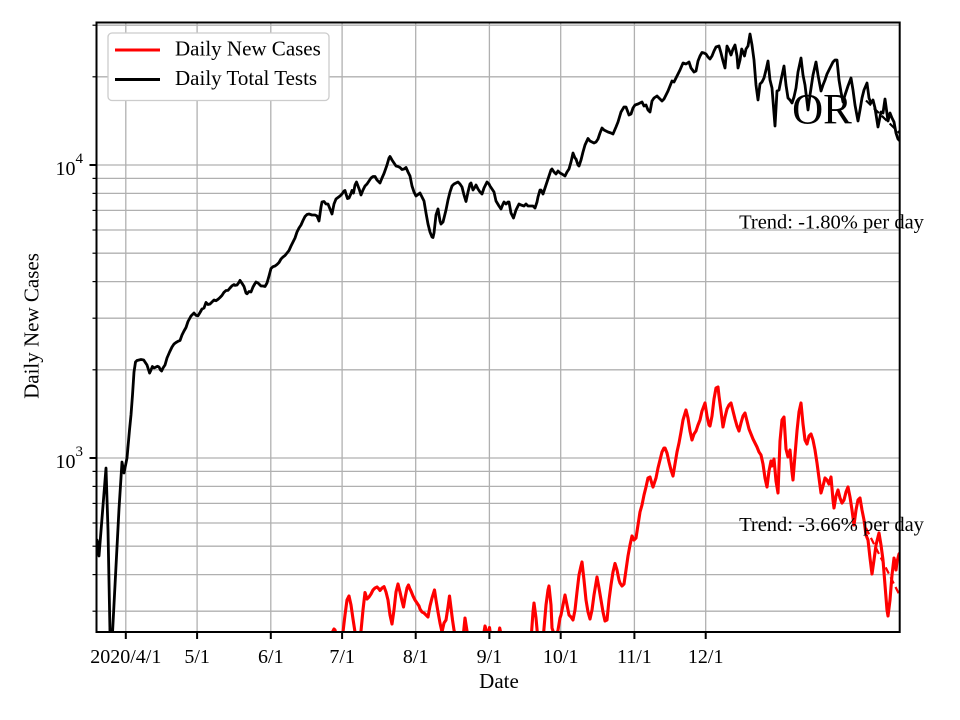  I want to click on svg-text: 10/1, so click(561, 657).